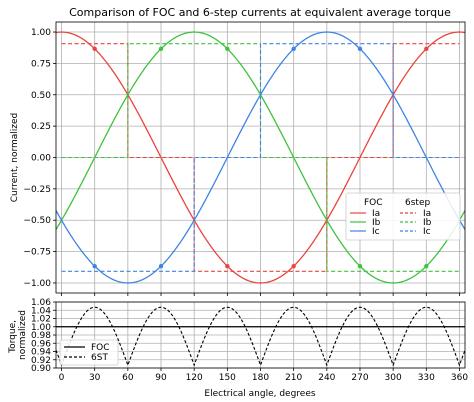  What do you see at coordinates (95, 378) in the screenshot?
I see `bottom-x-tick-label: 30` at bounding box center [95, 378].